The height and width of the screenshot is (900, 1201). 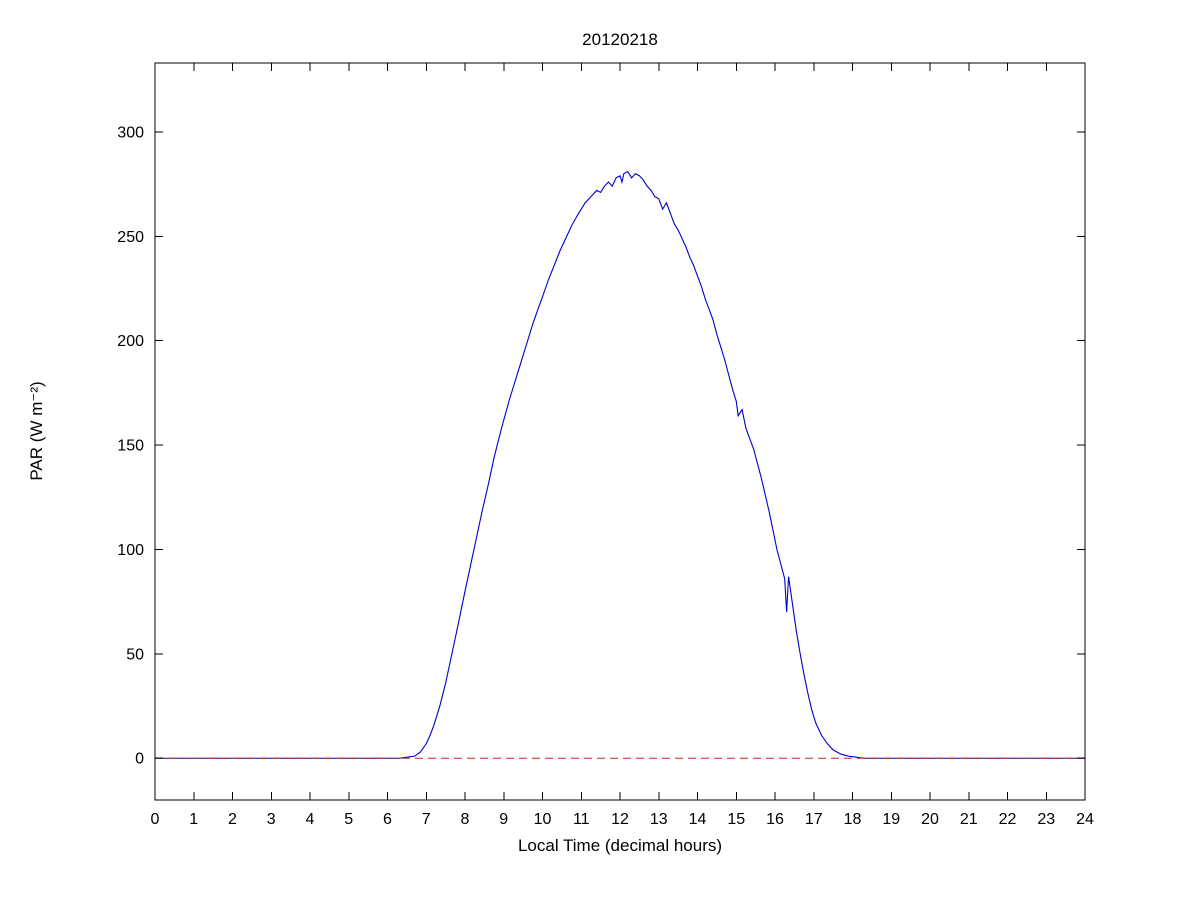 What do you see at coordinates (130, 550) in the screenshot?
I see `y-tick-label: 100` at bounding box center [130, 550].